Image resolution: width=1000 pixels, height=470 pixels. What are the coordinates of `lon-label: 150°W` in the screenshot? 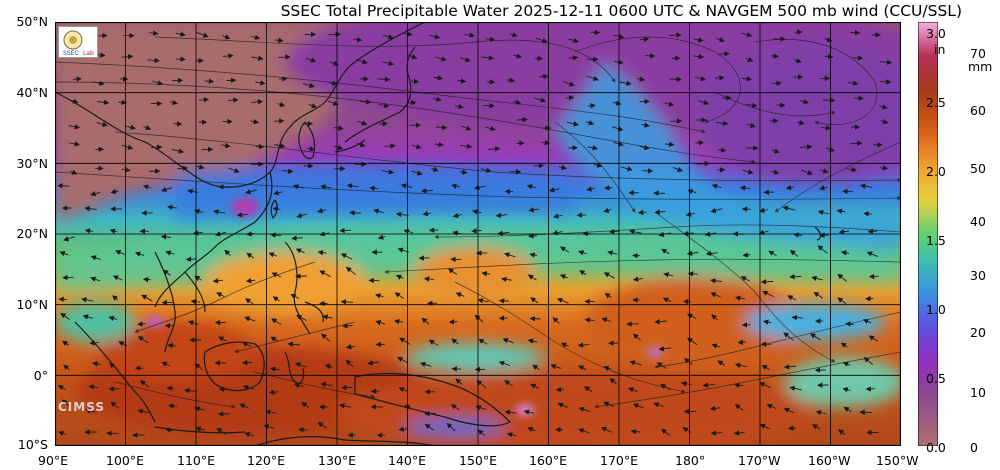 It's located at (897, 460).